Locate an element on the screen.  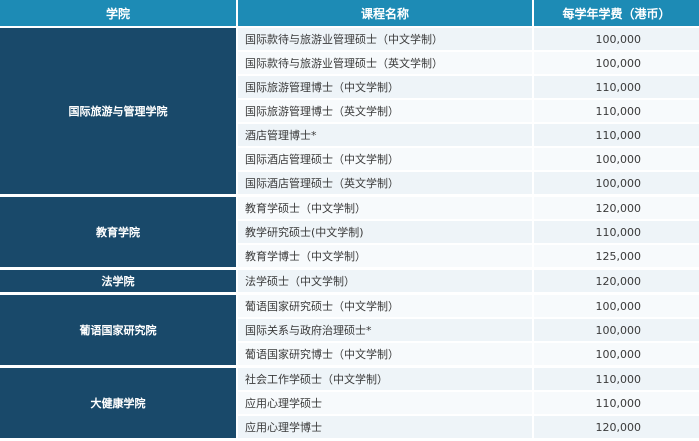
table-row: 国际旅游管理博士（英文学制） 110,000 is located at coordinates (349, 111).